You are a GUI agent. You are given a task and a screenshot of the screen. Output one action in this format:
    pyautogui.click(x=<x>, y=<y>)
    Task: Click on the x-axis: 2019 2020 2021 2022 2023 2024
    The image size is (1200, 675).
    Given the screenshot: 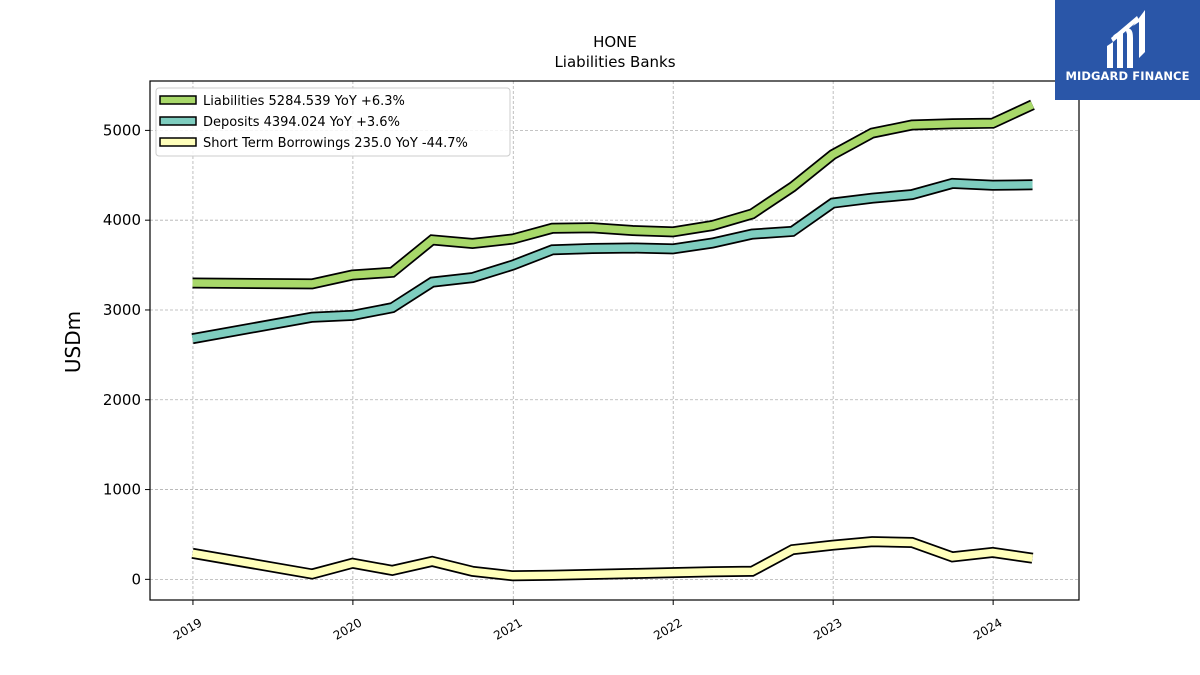 What is the action you would take?
    pyautogui.click(x=588, y=621)
    